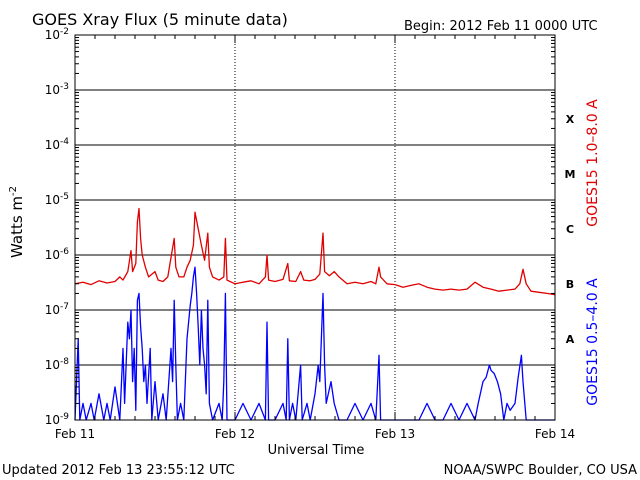  I want to click on y-tick-label: 10-4, so click(57, 144).